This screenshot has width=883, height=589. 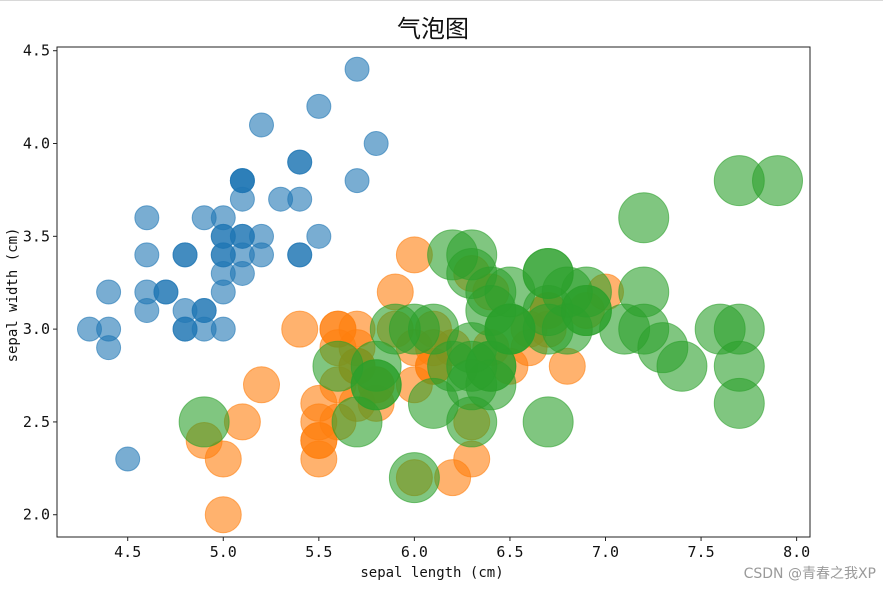 I want to click on y-tick-label: 3.5, so click(x=36, y=236).